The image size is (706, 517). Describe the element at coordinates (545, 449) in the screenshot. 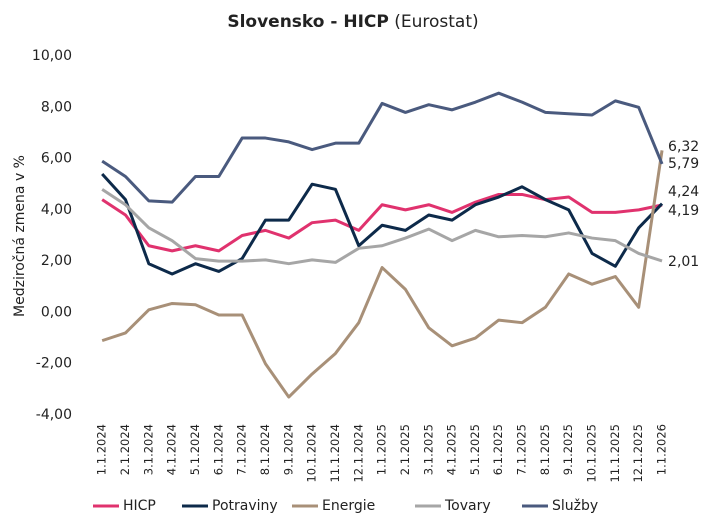

I see `x-tick-label: 8.1.2025` at that location.